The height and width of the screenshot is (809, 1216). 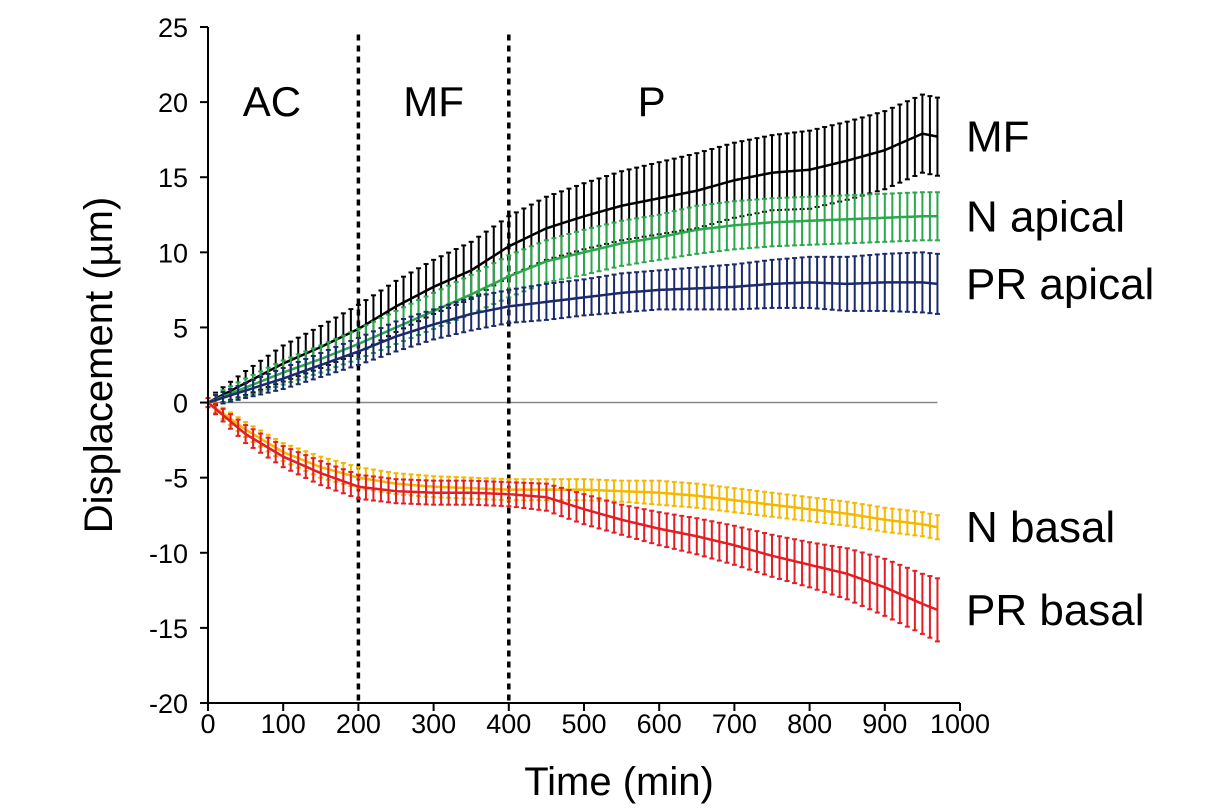 What do you see at coordinates (283, 724) in the screenshot?
I see `x-tick-label: 100` at bounding box center [283, 724].